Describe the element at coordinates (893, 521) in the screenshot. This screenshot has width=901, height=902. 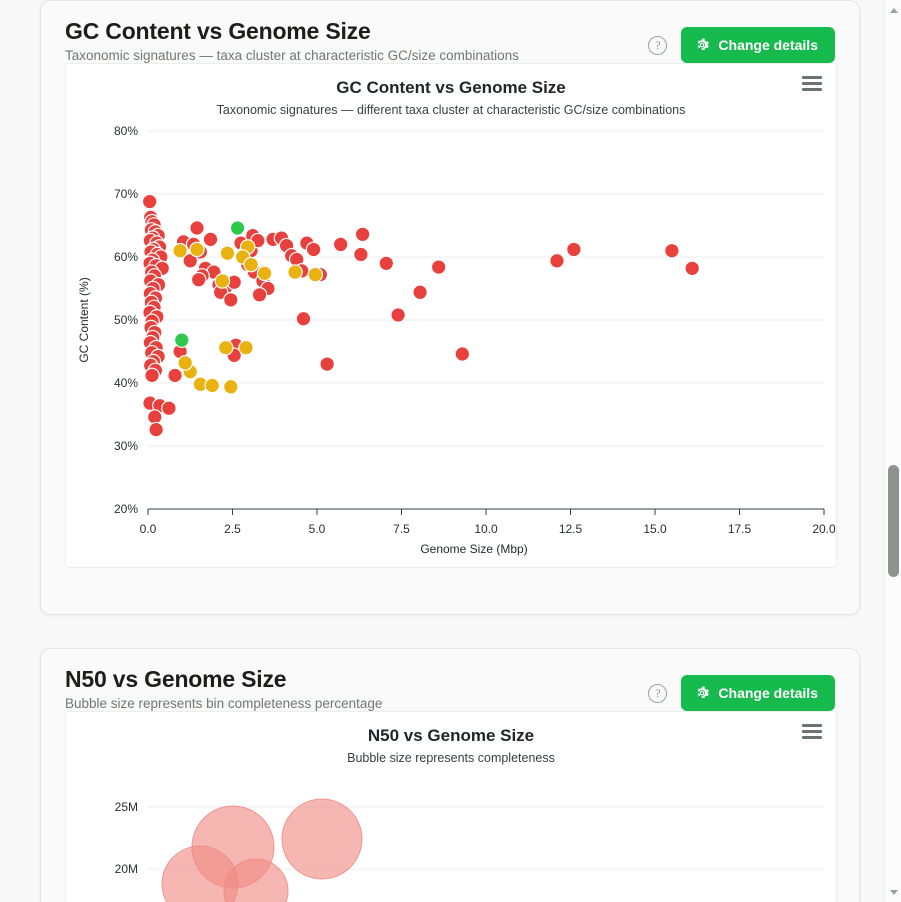
I see `scrollbar-thumb` at that location.